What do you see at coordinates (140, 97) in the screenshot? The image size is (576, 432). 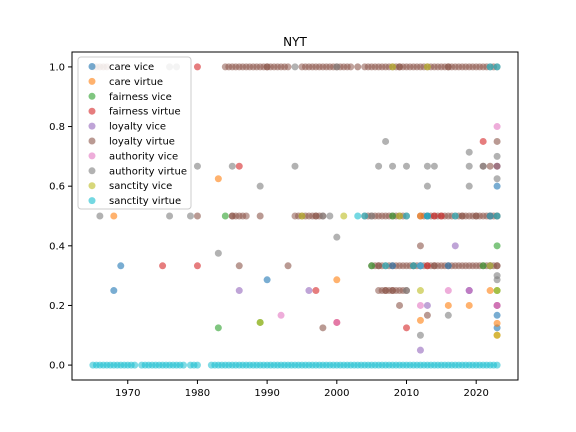 I see `legend-label: fairness vice` at bounding box center [140, 97].